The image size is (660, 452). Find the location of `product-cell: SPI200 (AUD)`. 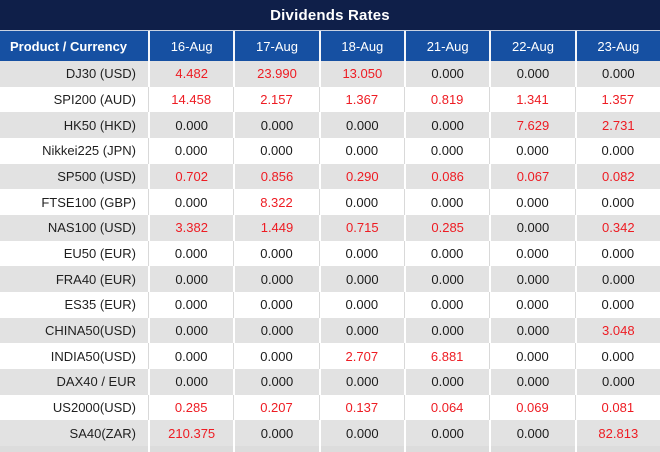

product-cell: SPI200 (AUD) is located at coordinates (94, 99).